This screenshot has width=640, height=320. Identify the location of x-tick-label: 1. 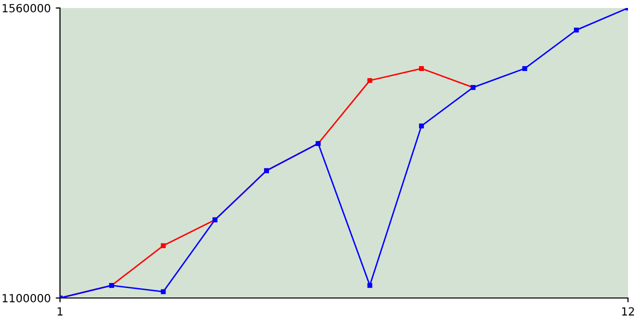
(60, 311).